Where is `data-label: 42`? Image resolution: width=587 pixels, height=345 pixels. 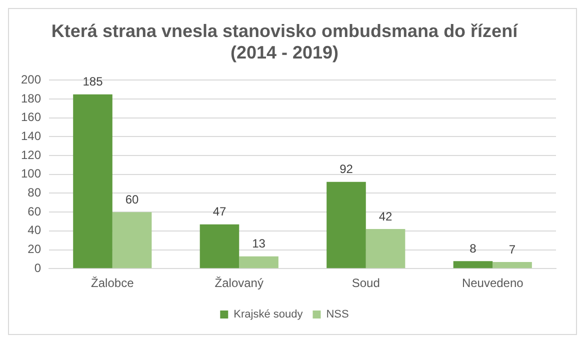
data-label: 42 is located at coordinates (385, 216).